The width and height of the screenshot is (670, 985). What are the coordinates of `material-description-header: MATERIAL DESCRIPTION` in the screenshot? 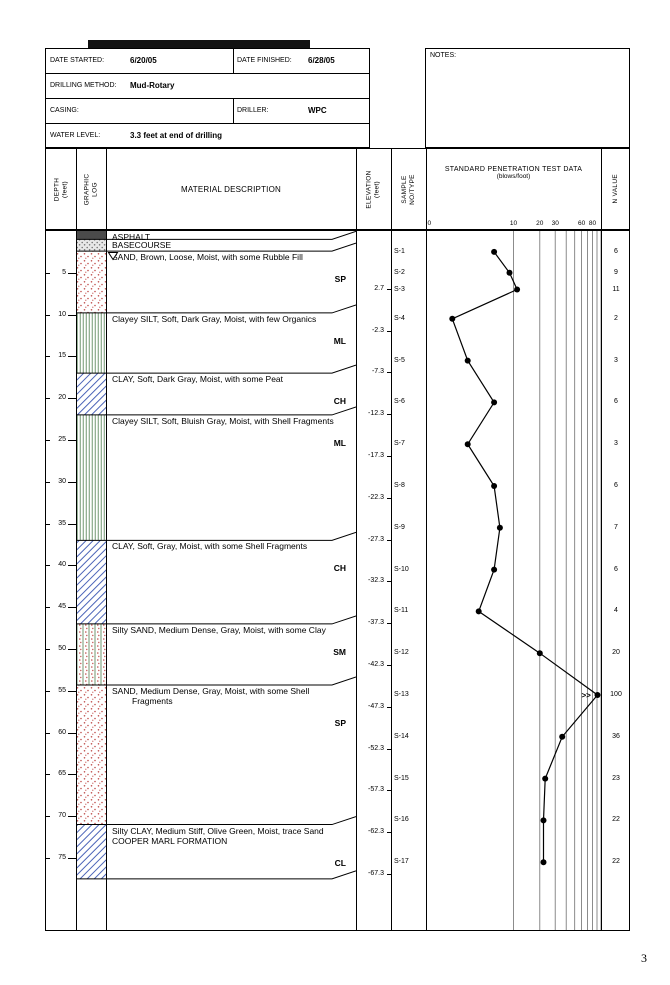 It's located at (231, 189).